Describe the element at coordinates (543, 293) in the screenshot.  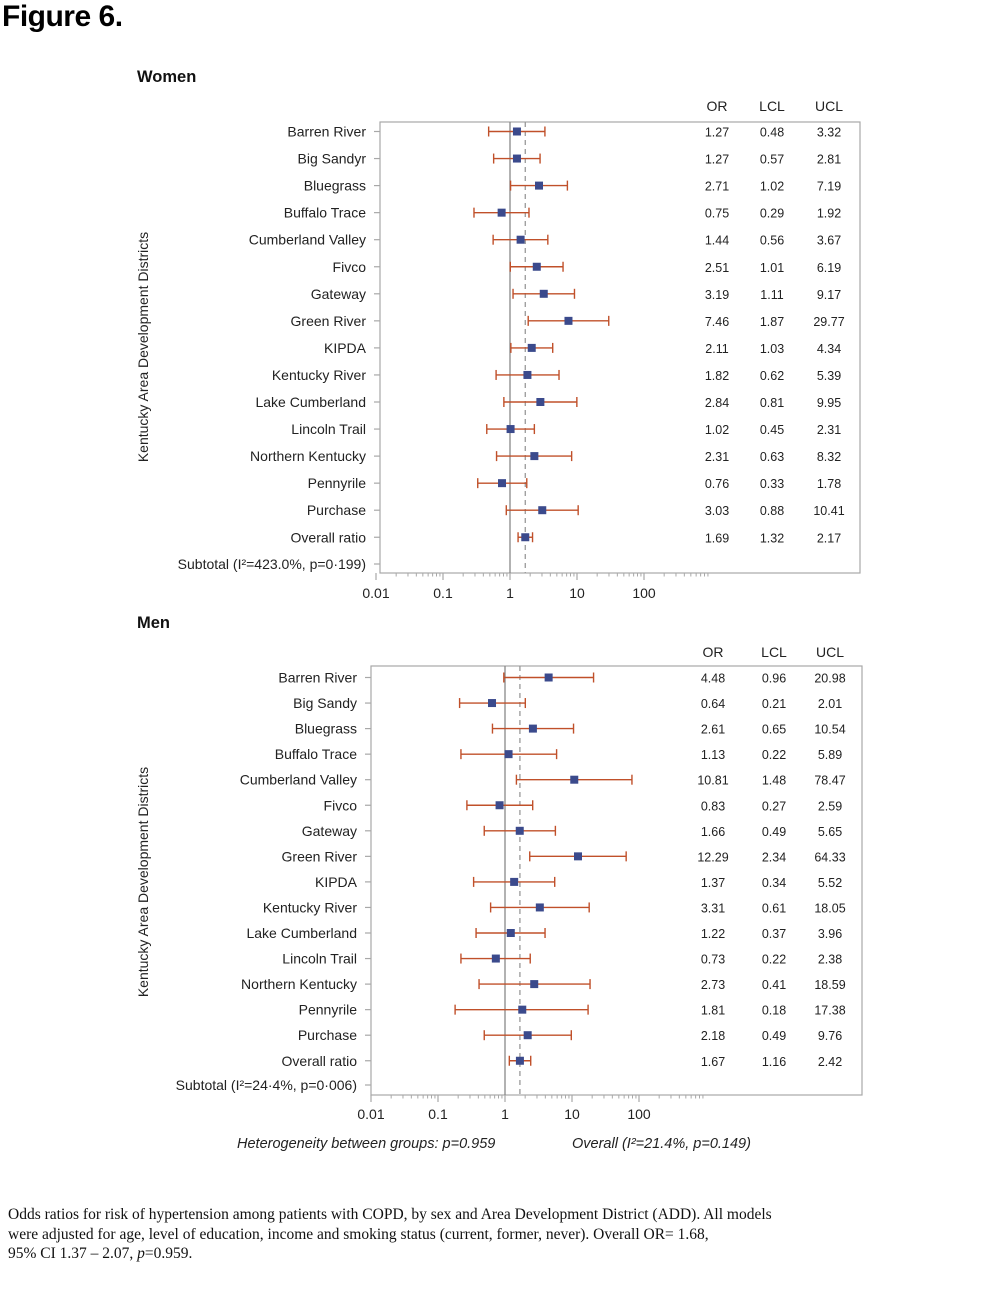
I see `women-or-marker-gateway` at that location.